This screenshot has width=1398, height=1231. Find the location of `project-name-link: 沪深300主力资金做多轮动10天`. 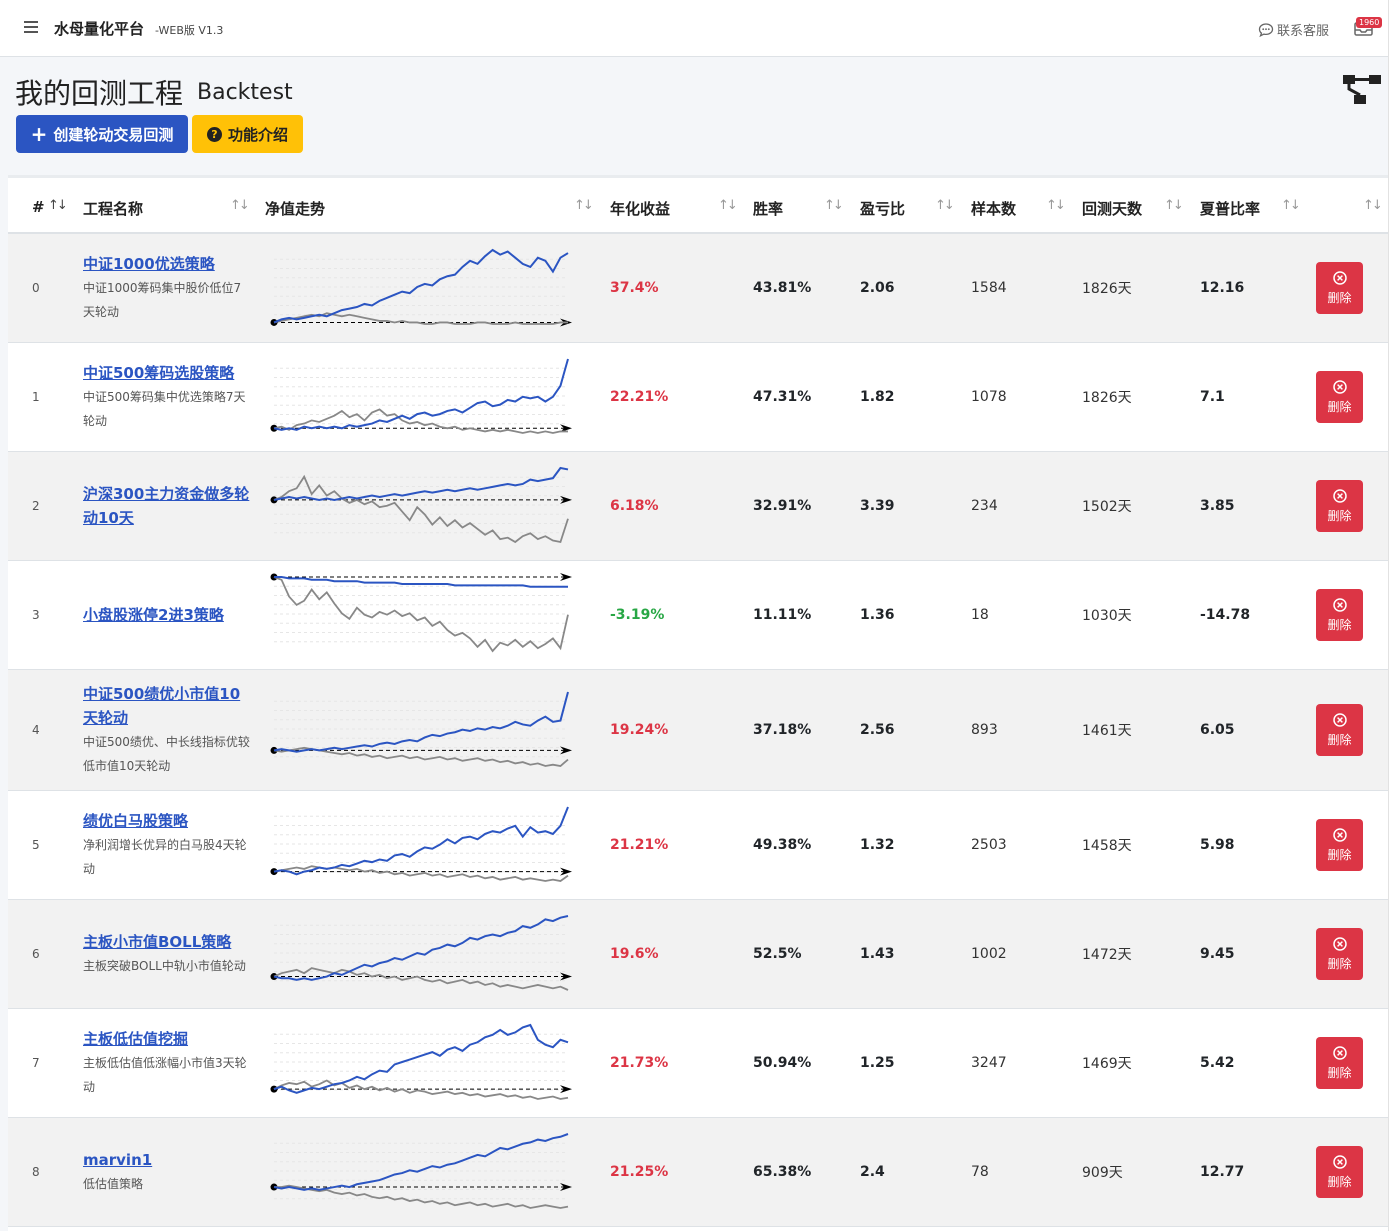

project-name-link: 沪深300主力资金做多轮动10天 is located at coordinates (166, 506).